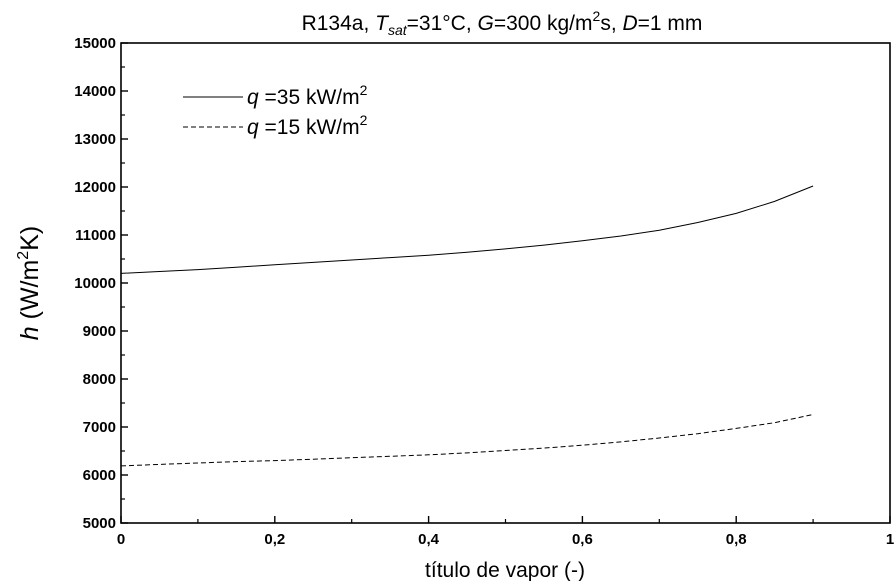 Image resolution: width=894 pixels, height=581 pixels. What do you see at coordinates (95, 235) in the screenshot?
I see `y-tick-label: 11000` at bounding box center [95, 235].